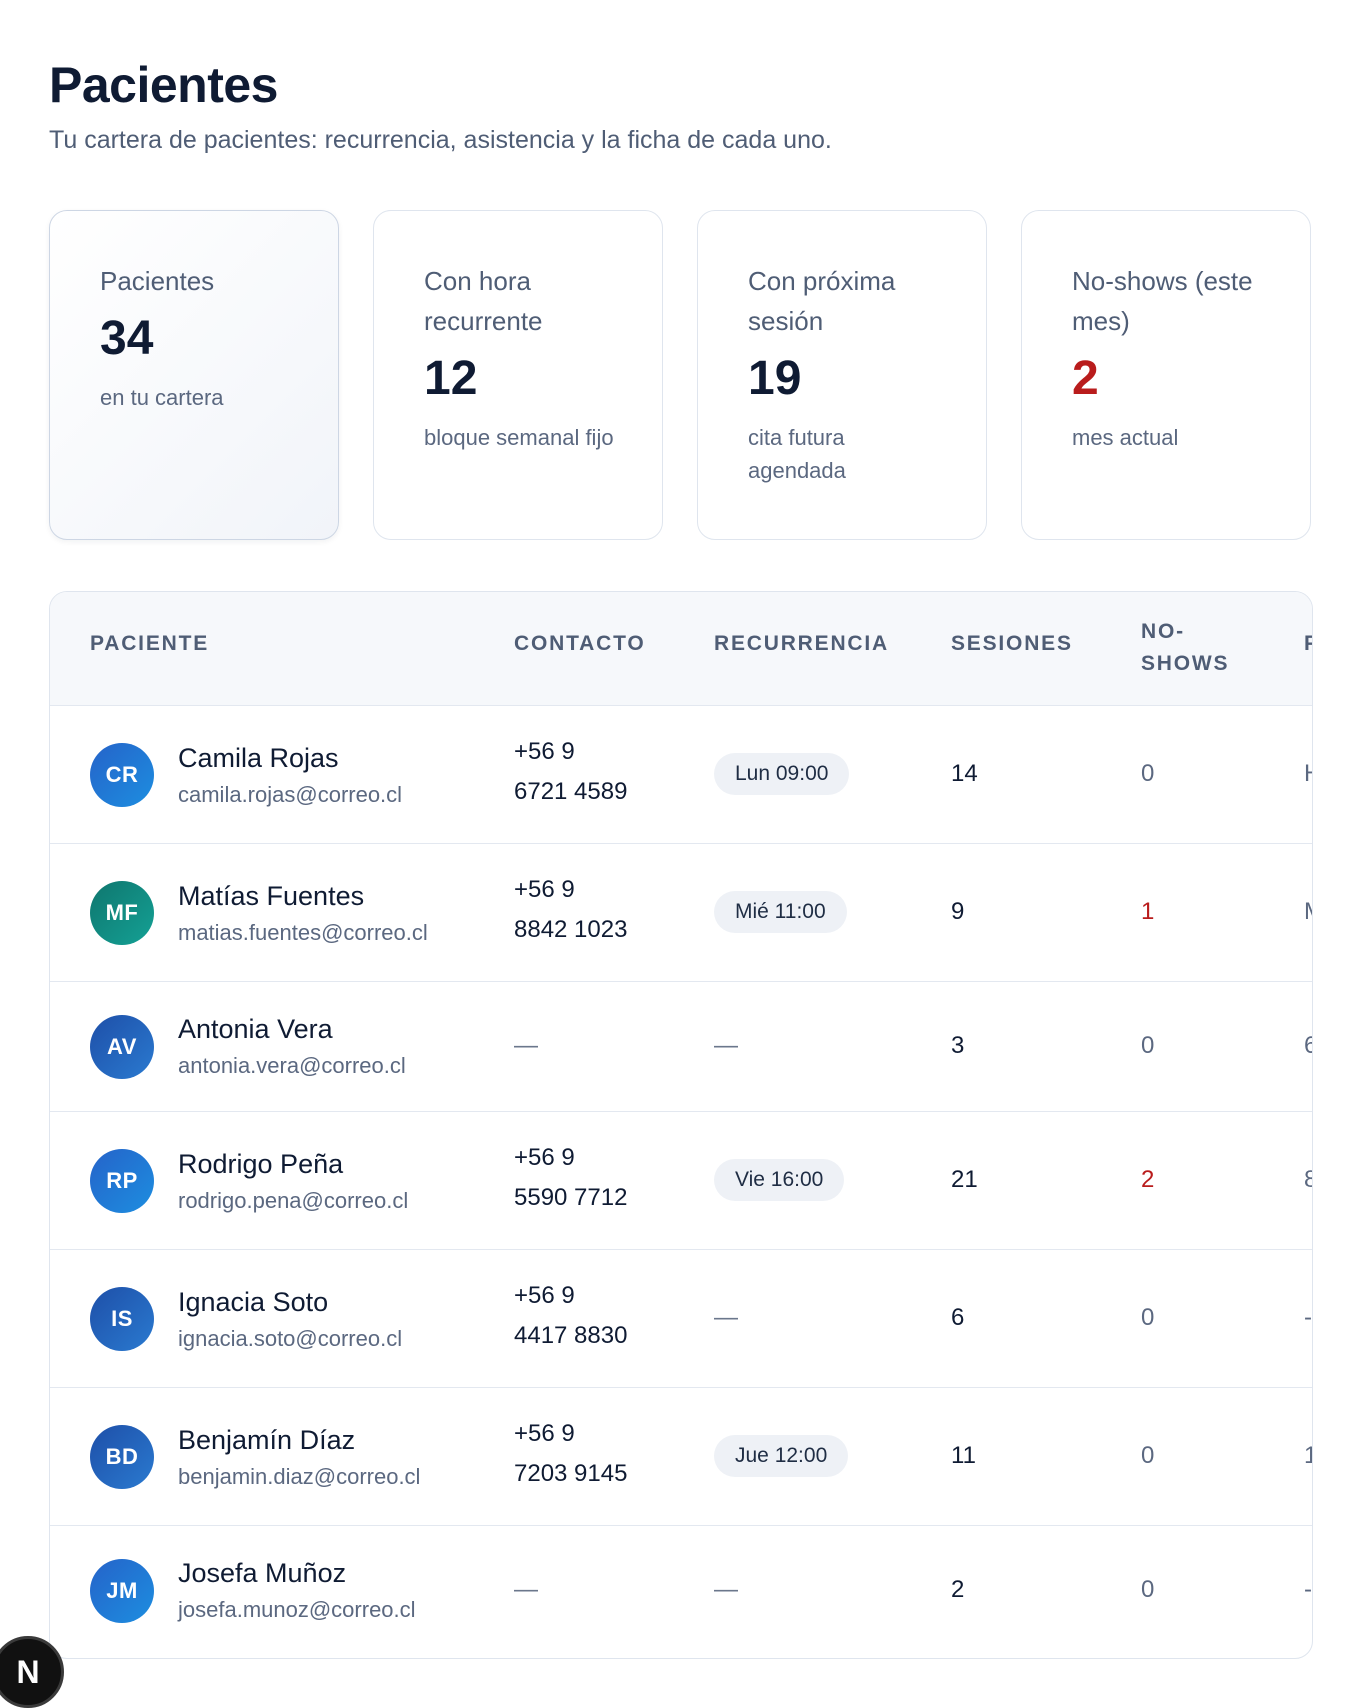 The image size is (1360, 1708). I want to click on patient-phone: +56 9 7203 9145, so click(570, 1454).